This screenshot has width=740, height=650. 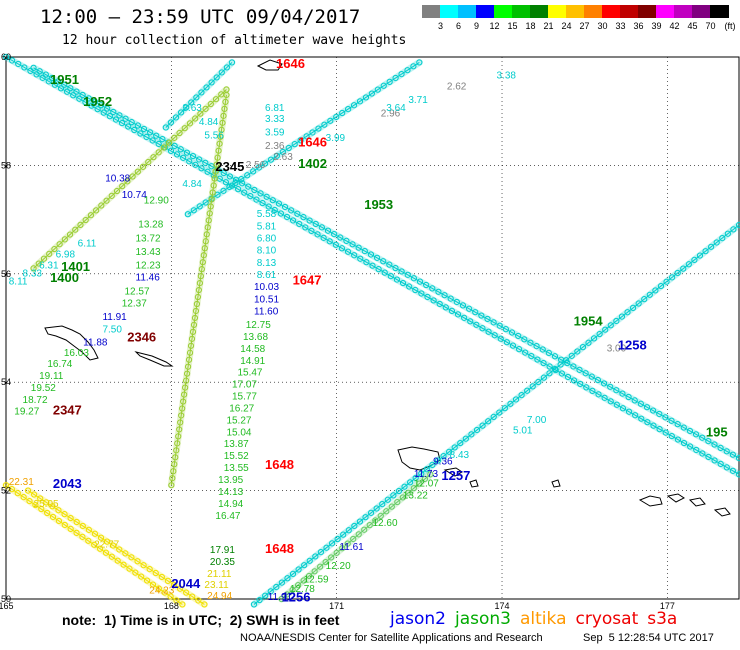 What do you see at coordinates (216, 585) in the screenshot?
I see `wave-height-value: 23.11` at bounding box center [216, 585].